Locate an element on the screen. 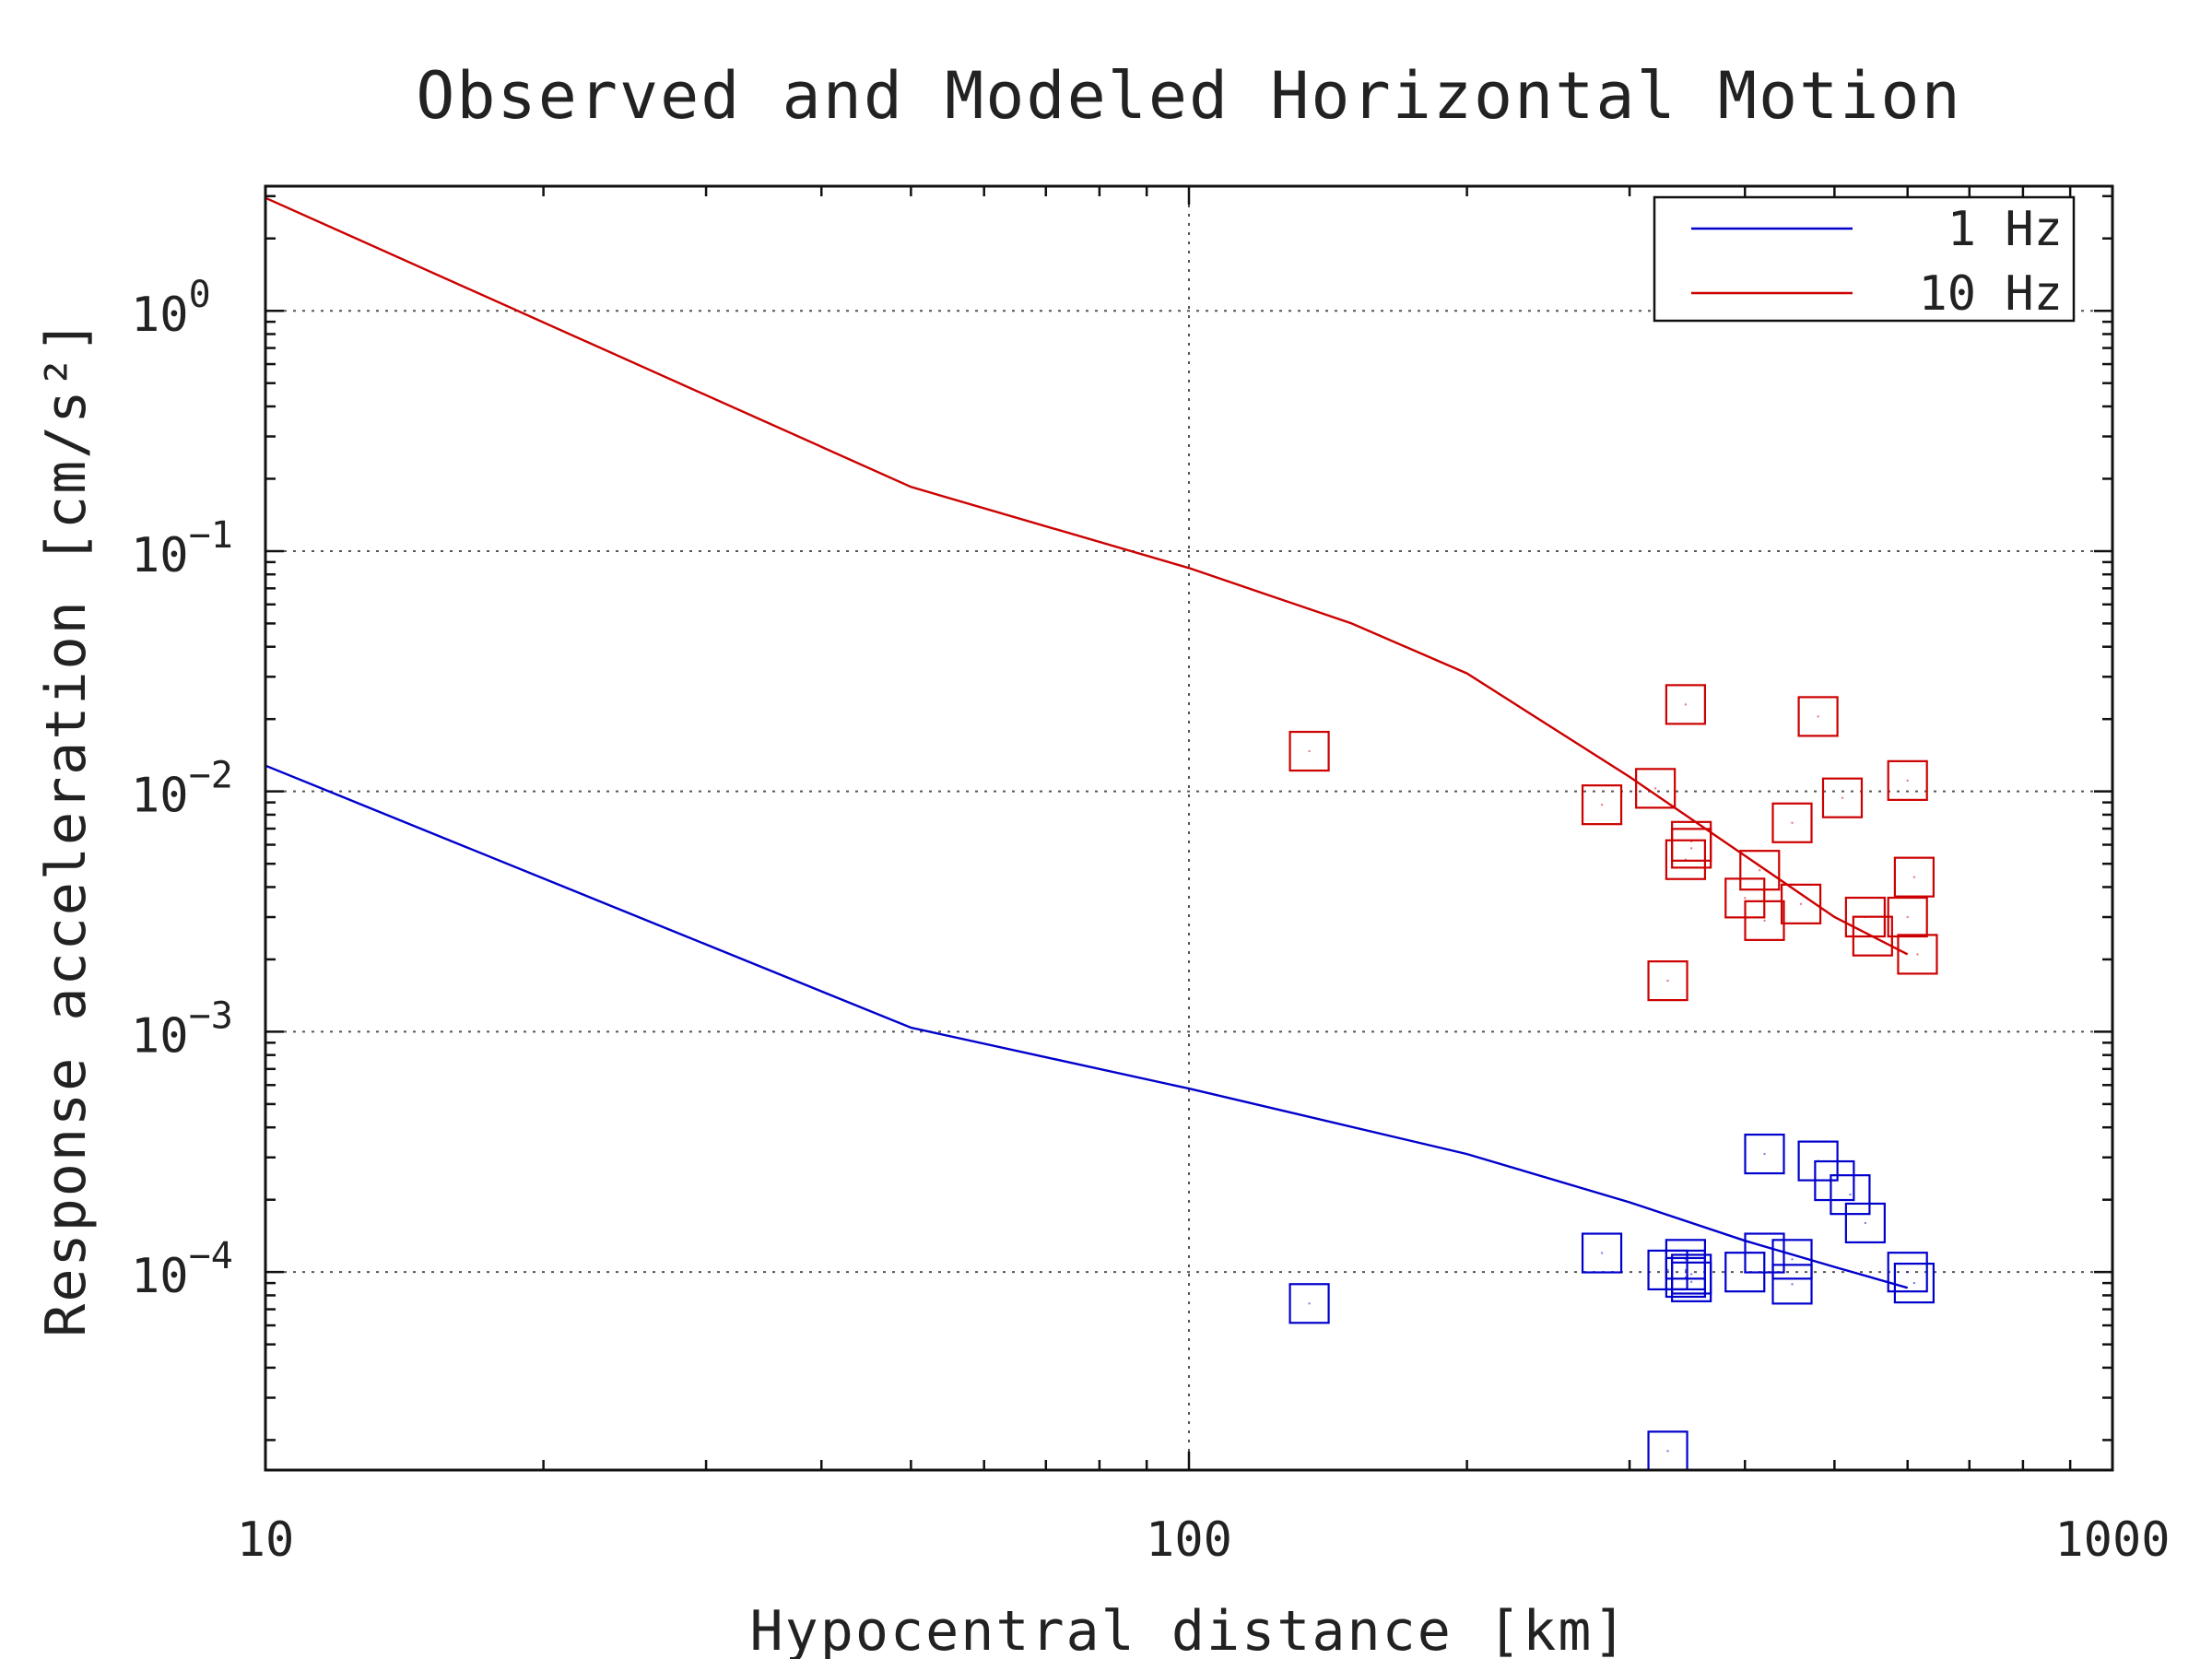 This screenshot has height=1659, width=2212. chart-title: Observed and Modeled Horizontal Motion is located at coordinates (1188, 96).